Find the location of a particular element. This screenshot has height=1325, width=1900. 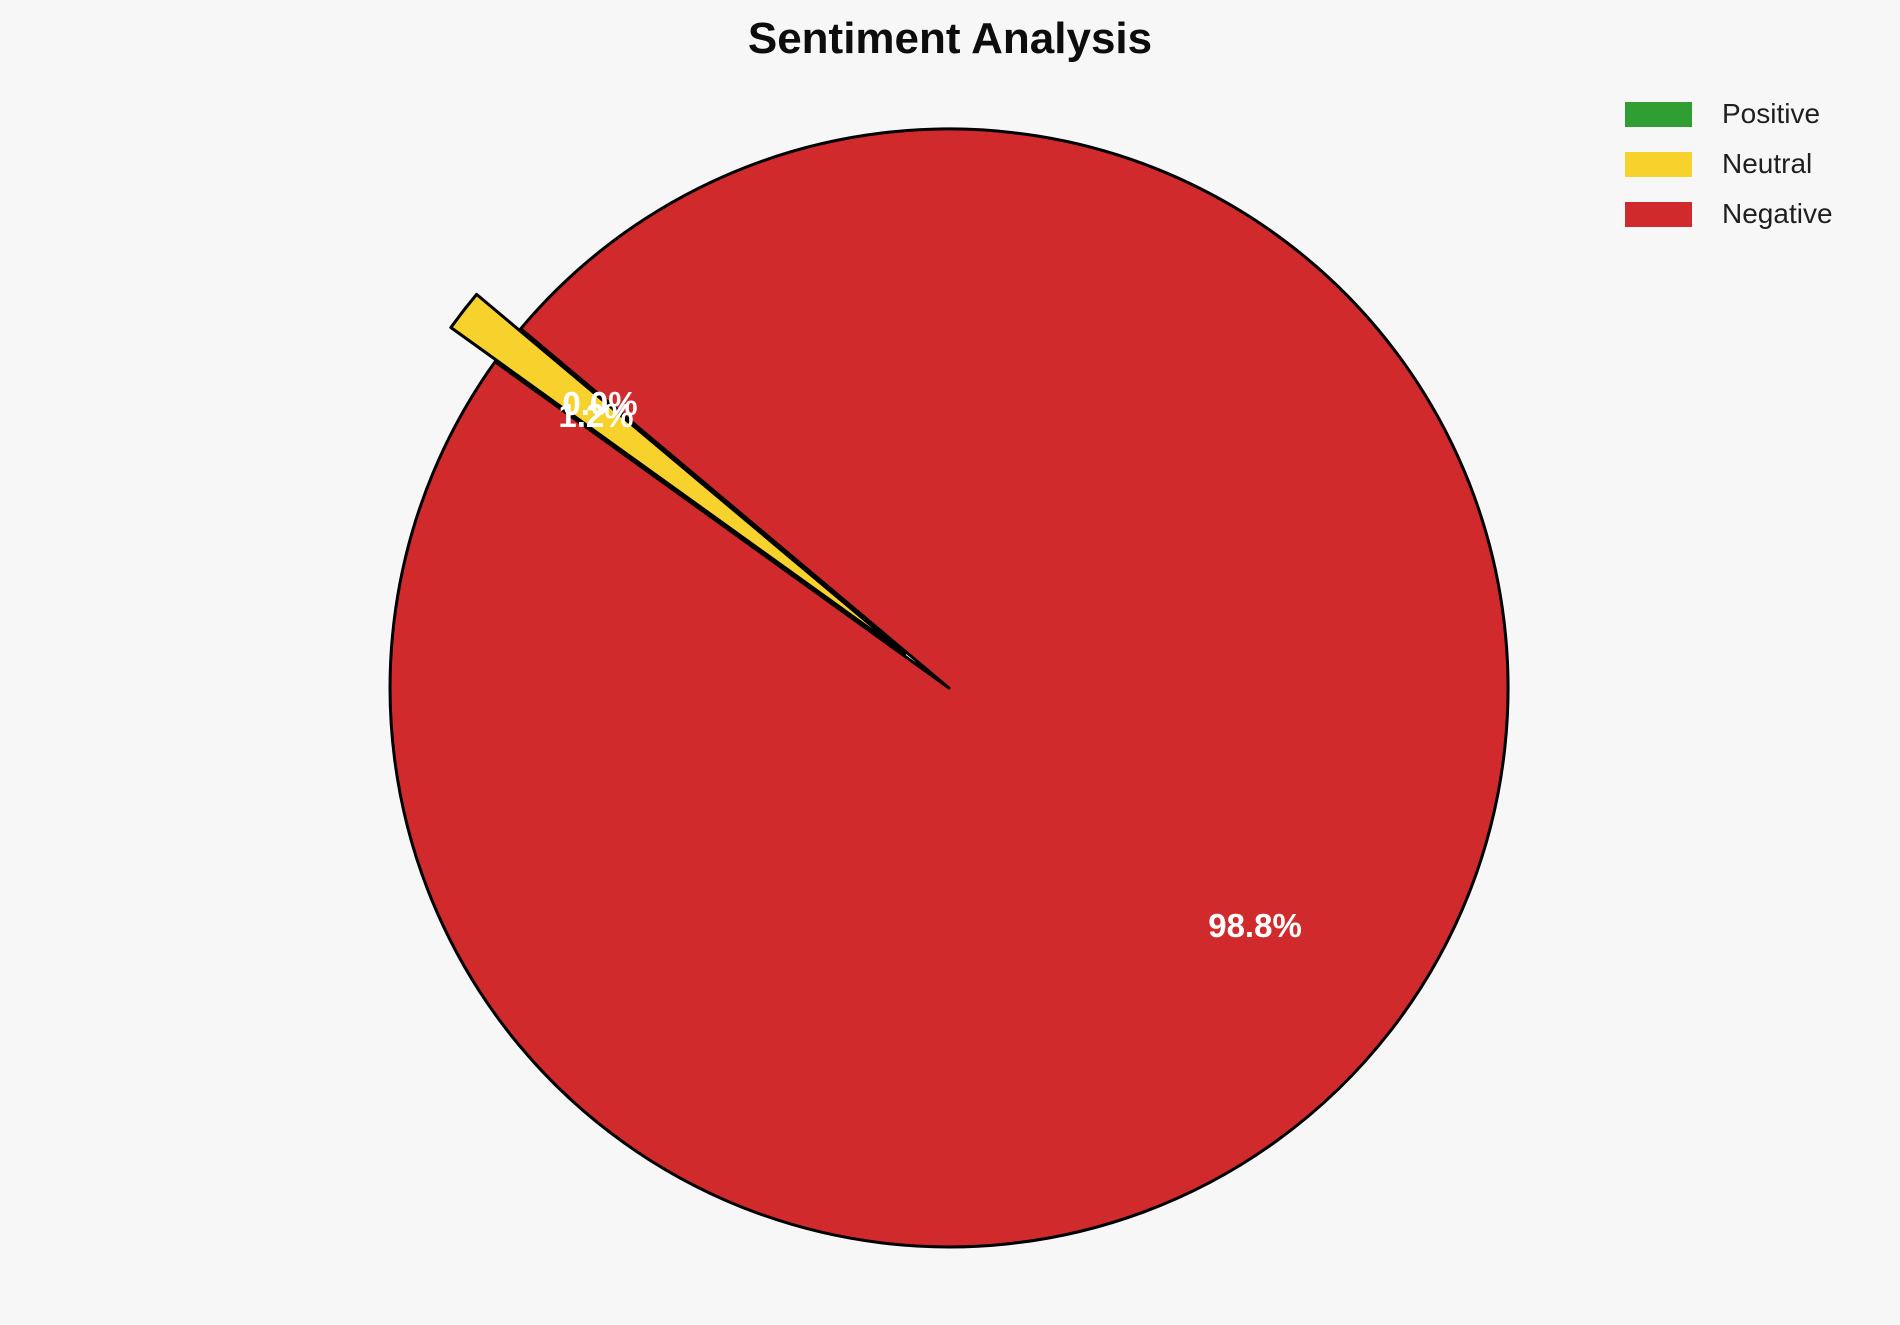

legend-swatch-positive is located at coordinates (1658, 114).